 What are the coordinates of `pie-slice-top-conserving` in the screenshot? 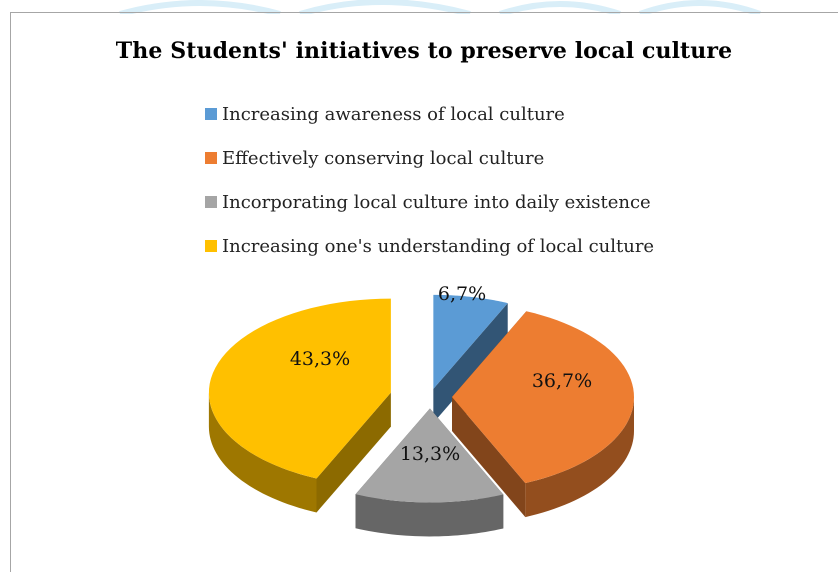 It's located at (542, 397).